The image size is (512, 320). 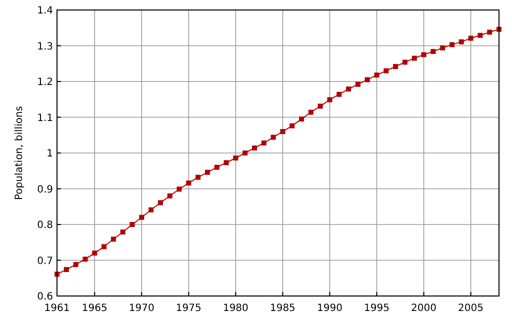 What do you see at coordinates (19, 153) in the screenshot?
I see `y-axis-title: Population, billions` at bounding box center [19, 153].